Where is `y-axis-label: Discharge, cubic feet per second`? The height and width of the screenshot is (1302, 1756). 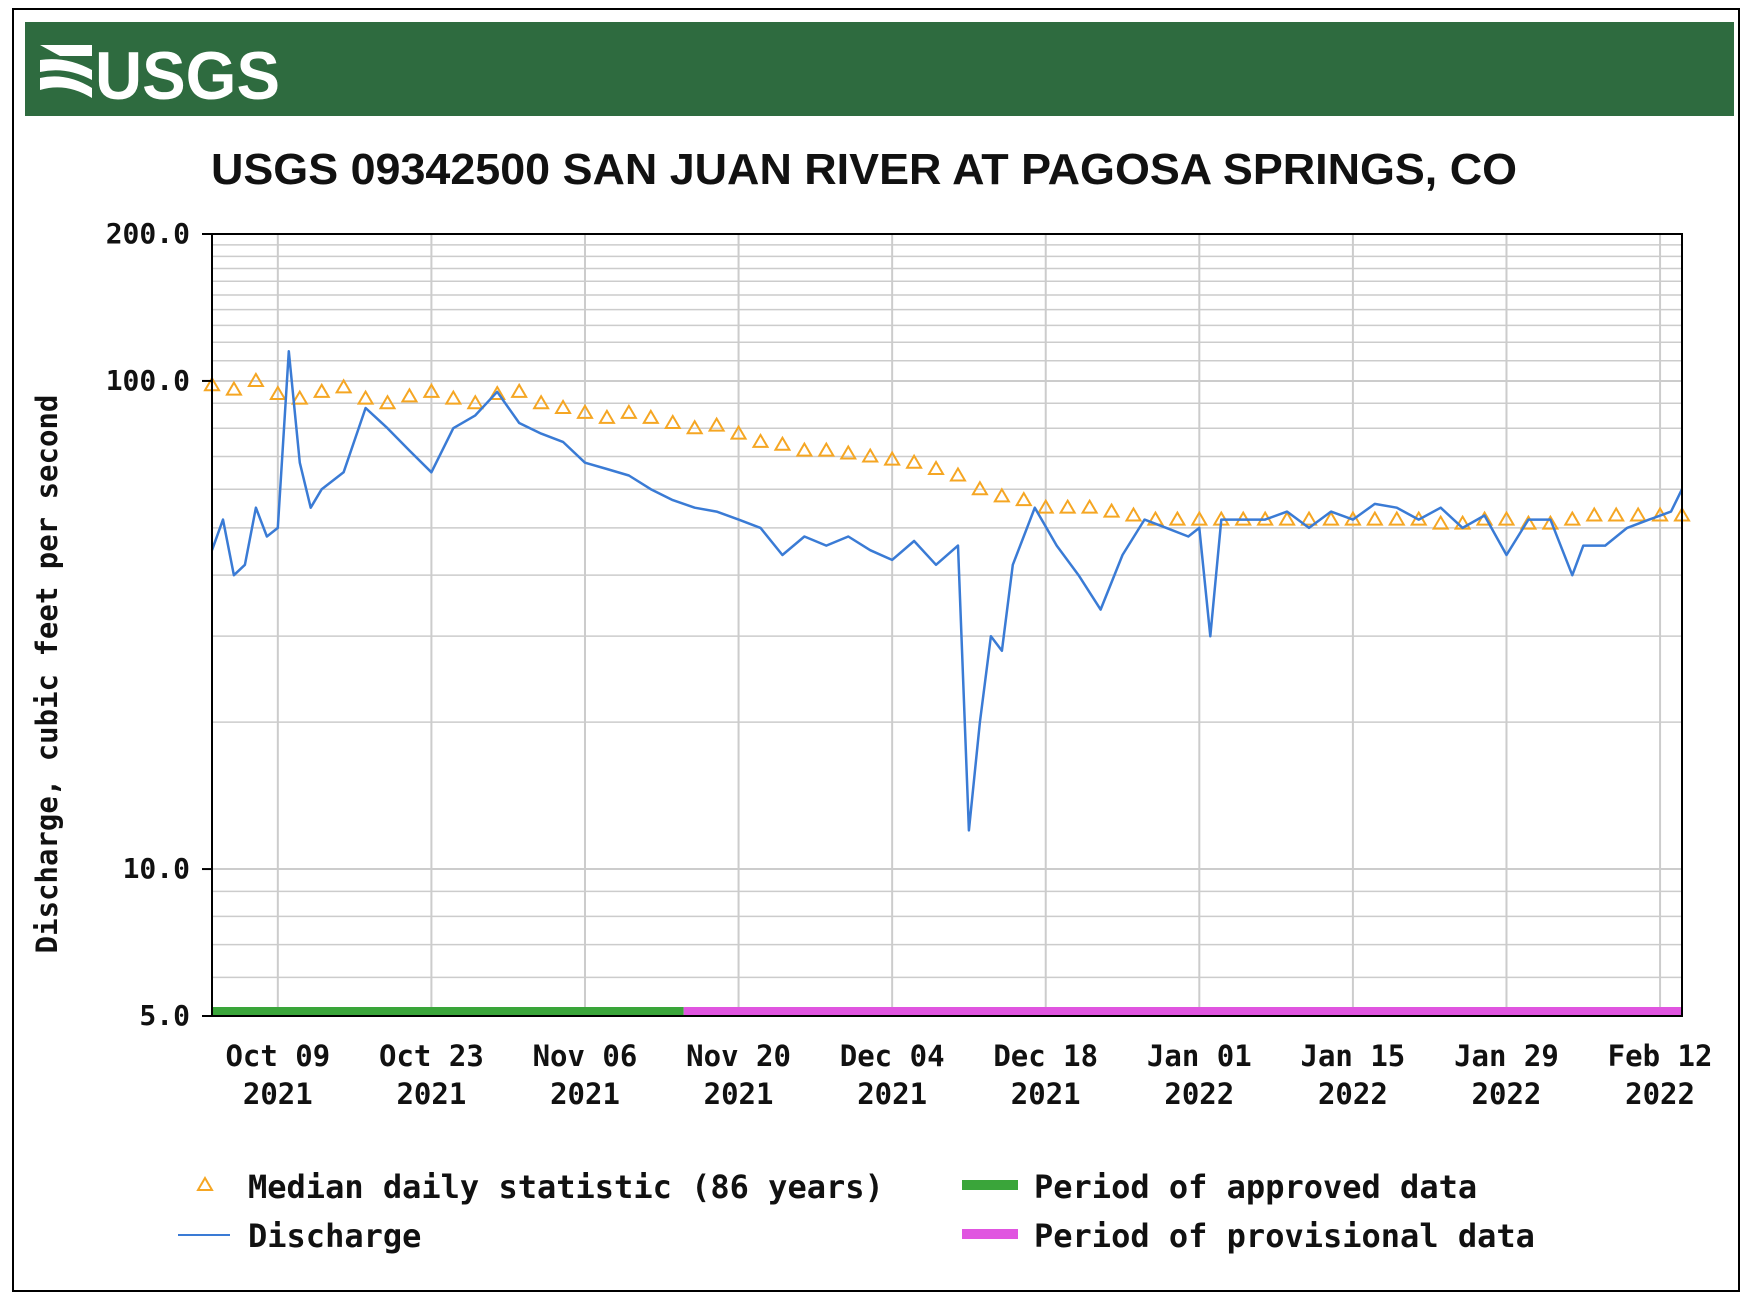
y-axis-label: Discharge, cubic feet per second is located at coordinates (47, 674).